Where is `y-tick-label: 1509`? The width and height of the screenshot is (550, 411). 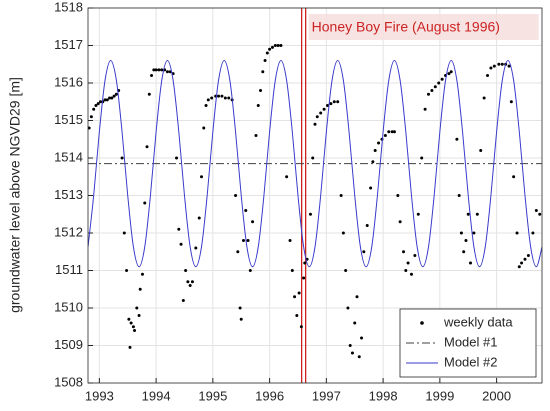 y-tick-label: 1509 is located at coordinates (68, 344).